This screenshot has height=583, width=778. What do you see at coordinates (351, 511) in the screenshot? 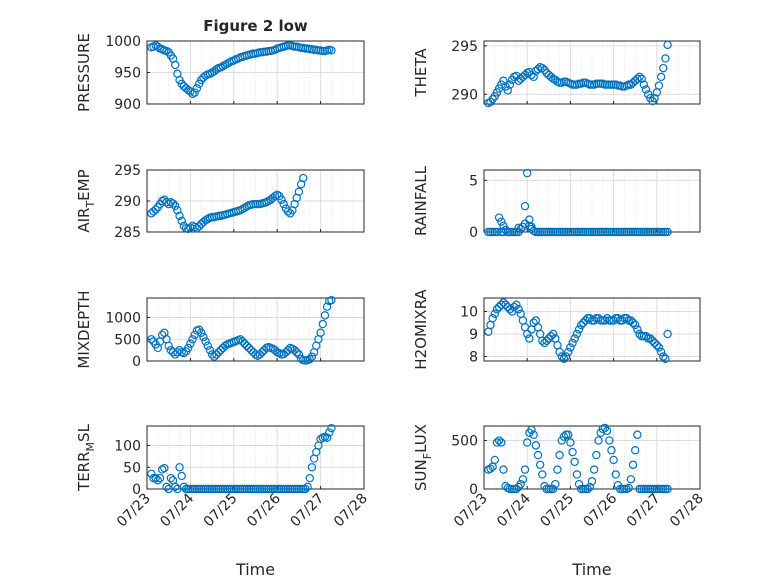
I see `x-tick-label: 07/28` at bounding box center [351, 511].